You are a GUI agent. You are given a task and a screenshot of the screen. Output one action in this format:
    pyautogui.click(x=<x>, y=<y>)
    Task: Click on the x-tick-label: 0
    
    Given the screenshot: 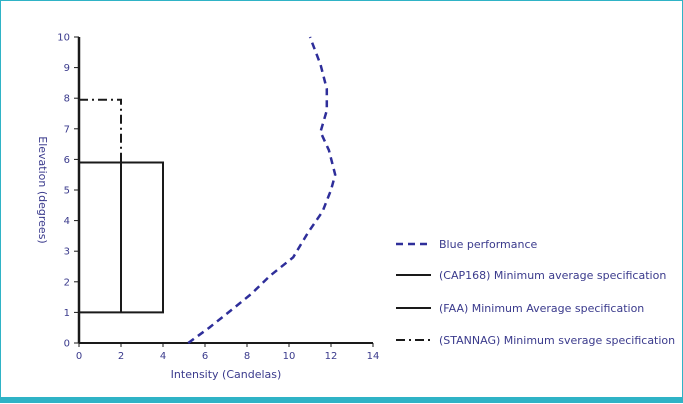 What is the action you would take?
    pyautogui.click(x=79, y=356)
    